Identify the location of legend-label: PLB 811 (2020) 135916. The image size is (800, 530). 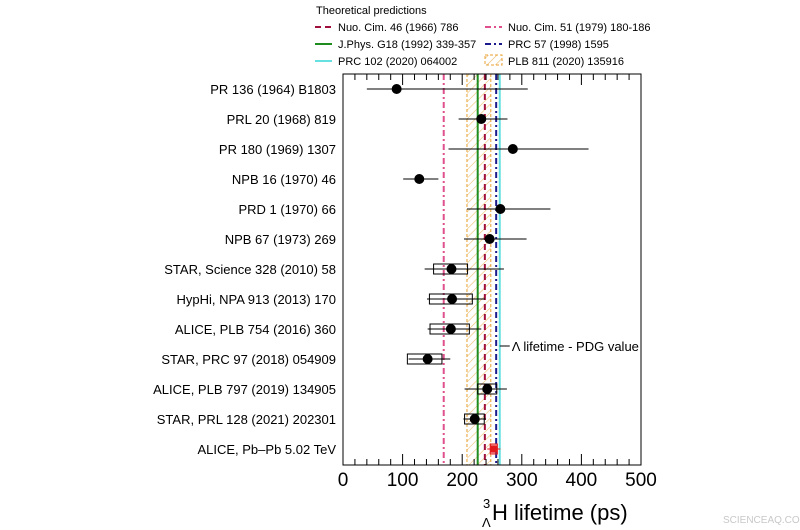
(566, 62).